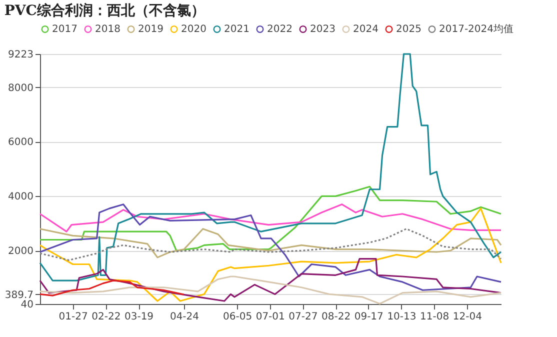  What do you see at coordinates (401, 317) in the screenshot?
I see `x-tick-label: 10-13` at bounding box center [401, 317].